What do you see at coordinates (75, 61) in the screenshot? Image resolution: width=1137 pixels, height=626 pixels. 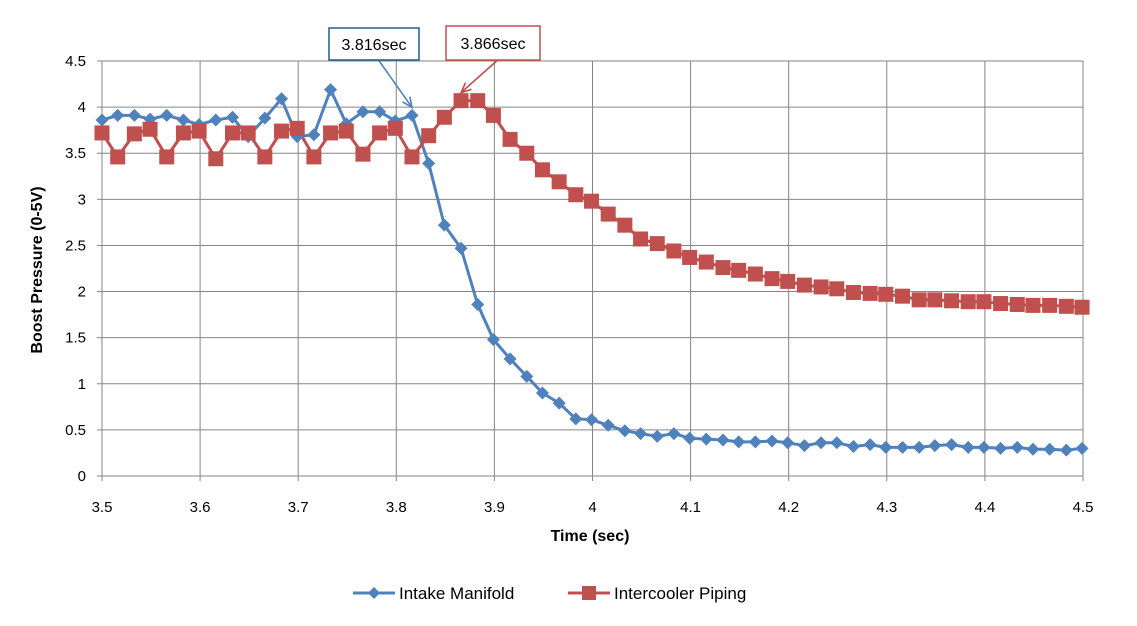 I see `y-tick-label: 4.5` at bounding box center [75, 61].